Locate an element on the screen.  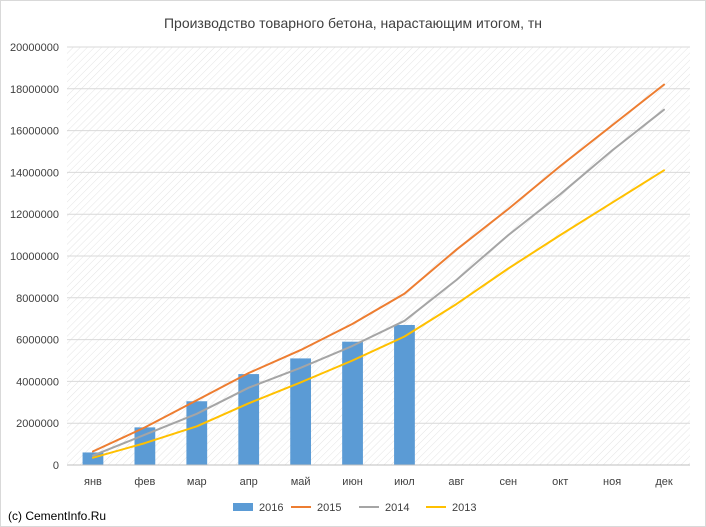
x-tick-label: ноя is located at coordinates (612, 482).